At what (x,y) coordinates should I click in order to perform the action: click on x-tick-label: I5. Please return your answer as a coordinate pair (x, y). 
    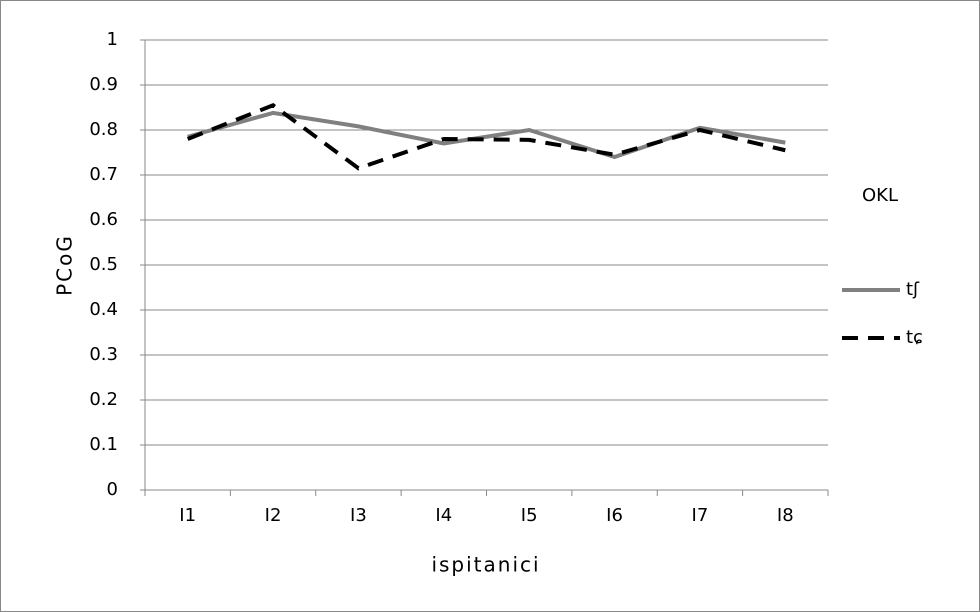
    Looking at the image, I should click on (529, 515).